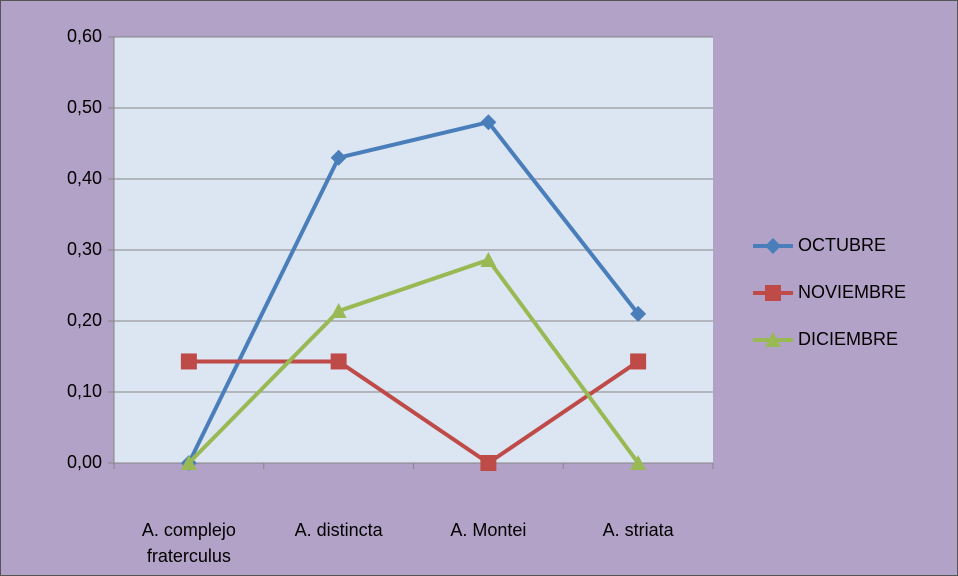 This screenshot has width=958, height=576. Describe the element at coordinates (84, 320) in the screenshot. I see `y-tick-label: 0,20` at that location.